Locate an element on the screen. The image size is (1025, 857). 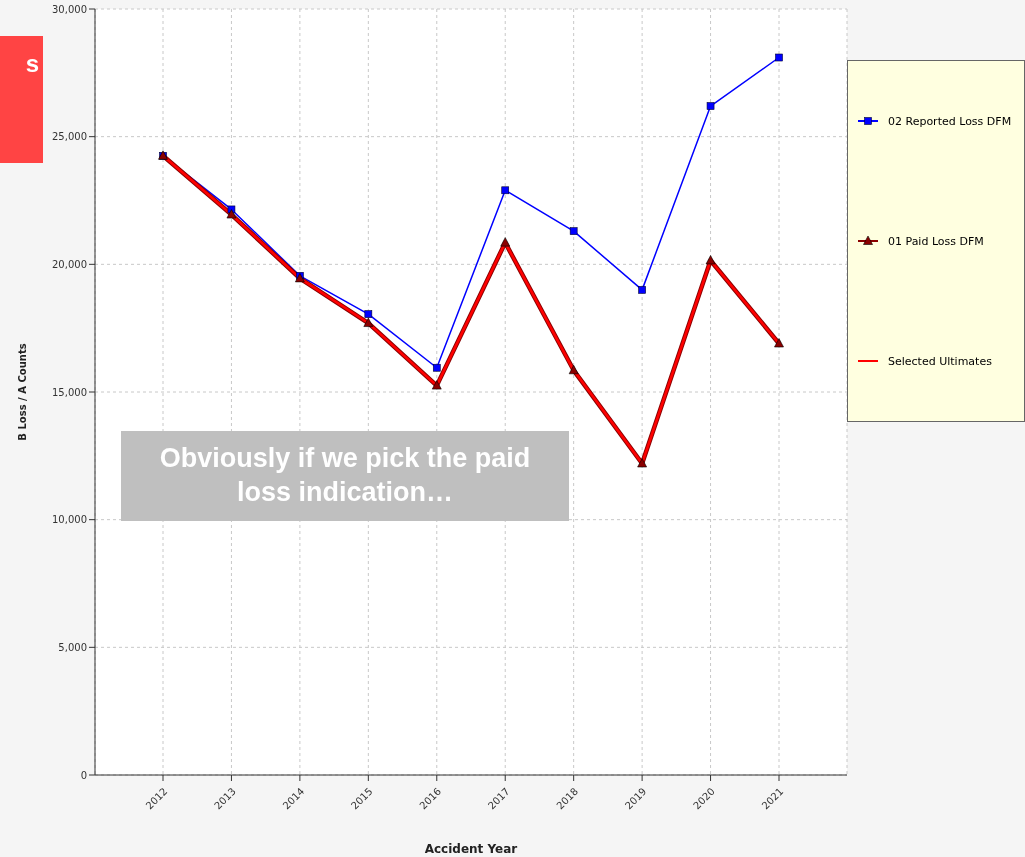
y-tick-label: 10,000 is located at coordinates (69, 520).